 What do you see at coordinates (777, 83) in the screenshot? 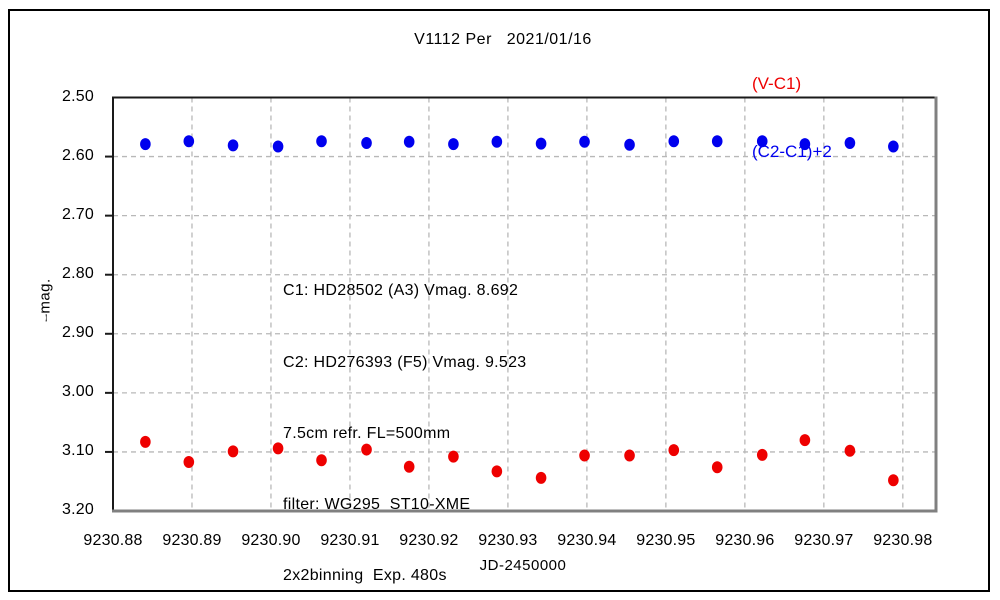
I see `legend-item-v-c1: (V-C1)` at bounding box center [777, 83].